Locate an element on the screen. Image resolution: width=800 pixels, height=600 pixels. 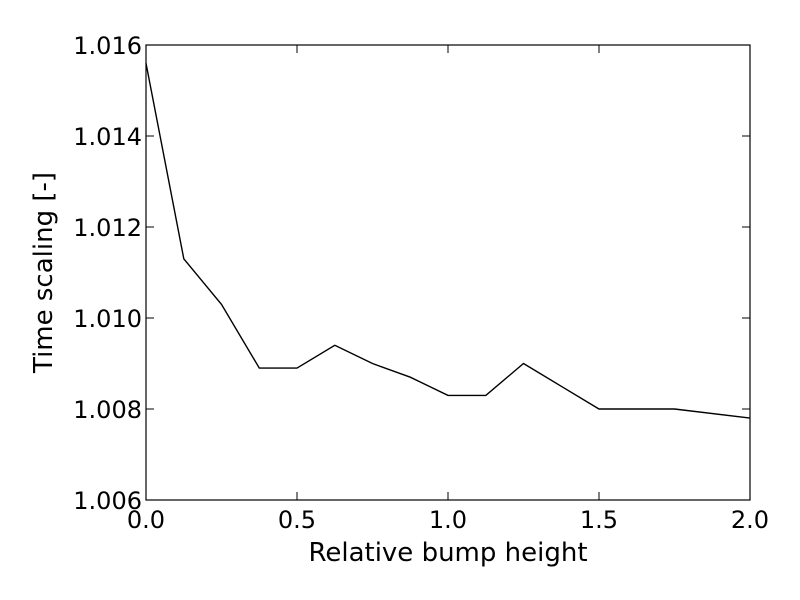
y-tick-label: 1.008 is located at coordinates (107, 410).